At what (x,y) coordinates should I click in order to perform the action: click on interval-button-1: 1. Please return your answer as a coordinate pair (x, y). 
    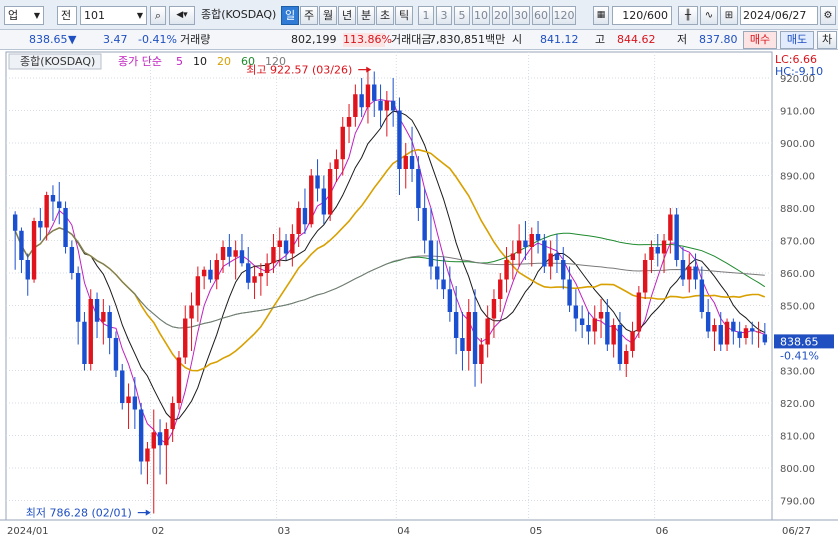
    Looking at the image, I should click on (426, 15).